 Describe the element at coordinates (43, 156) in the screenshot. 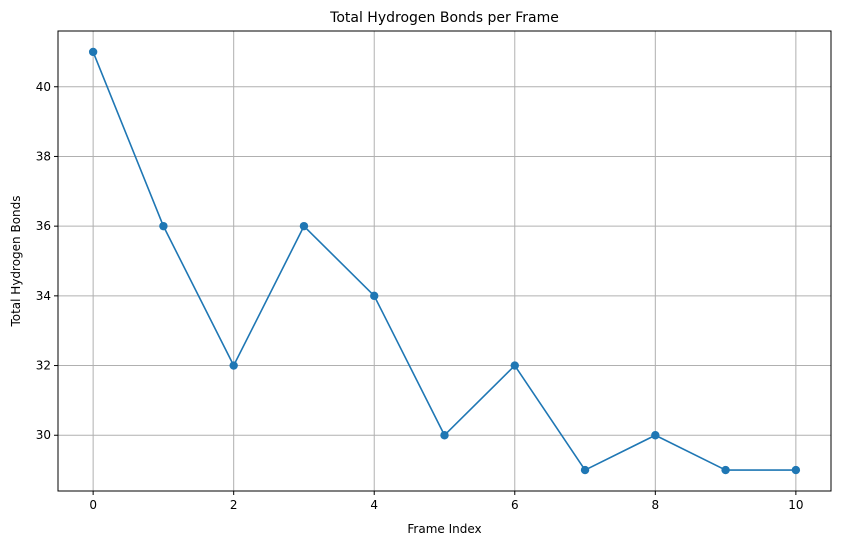

I see `y-tick-label: 38` at that location.